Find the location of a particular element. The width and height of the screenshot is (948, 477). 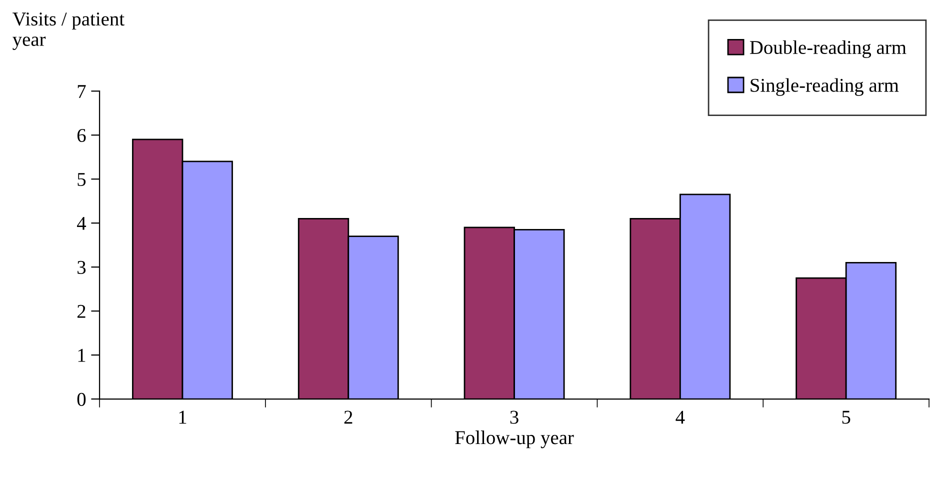

legend-label: Single-reading arm is located at coordinates (824, 87).